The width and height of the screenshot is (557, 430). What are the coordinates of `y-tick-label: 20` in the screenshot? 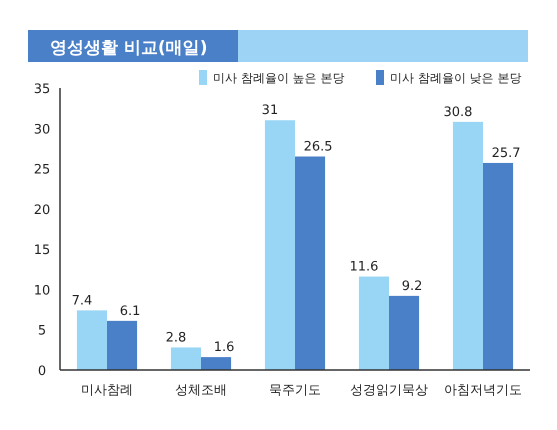 It's located at (42, 210).